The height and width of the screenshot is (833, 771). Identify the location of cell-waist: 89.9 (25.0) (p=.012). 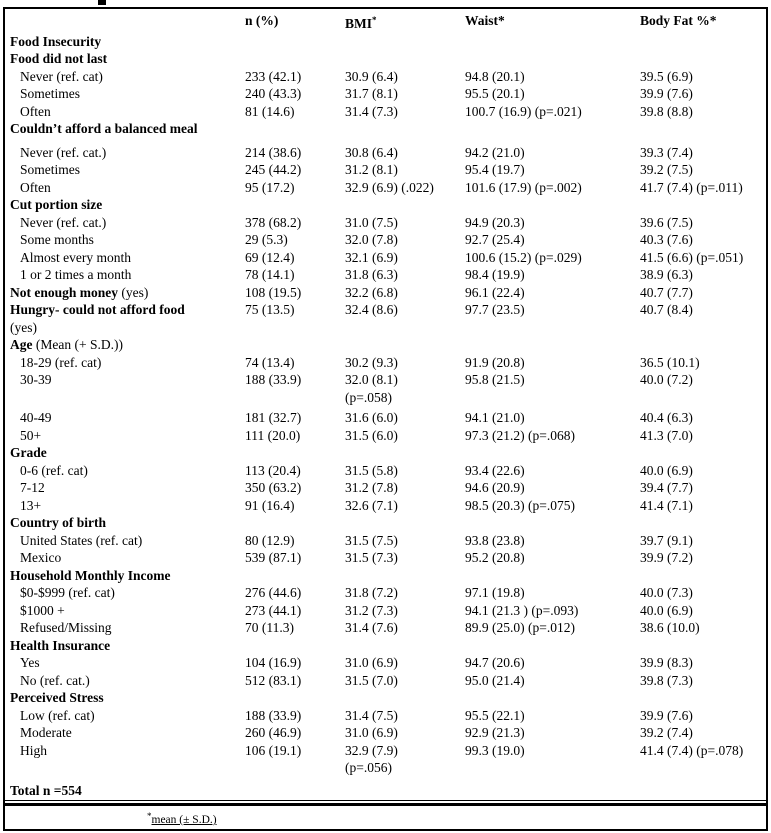
(520, 627).